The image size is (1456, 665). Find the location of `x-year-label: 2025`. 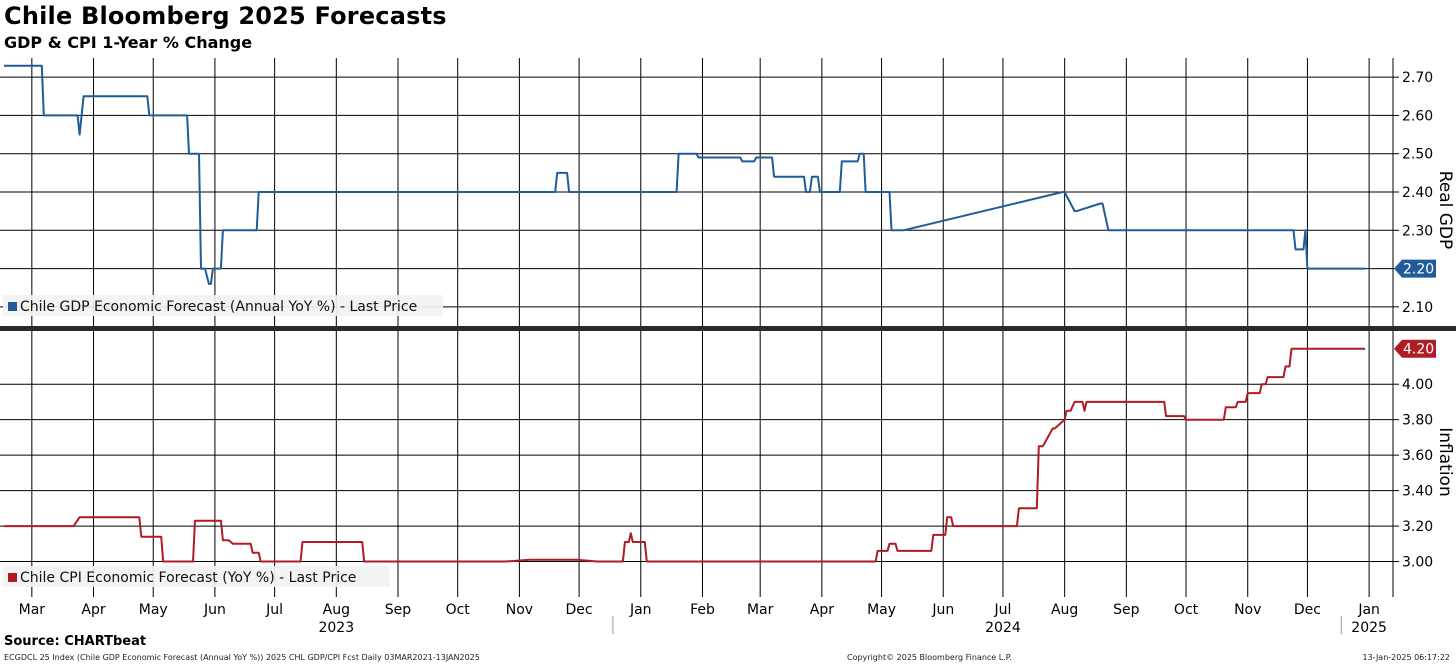

x-year-label: 2025 is located at coordinates (1369, 628).